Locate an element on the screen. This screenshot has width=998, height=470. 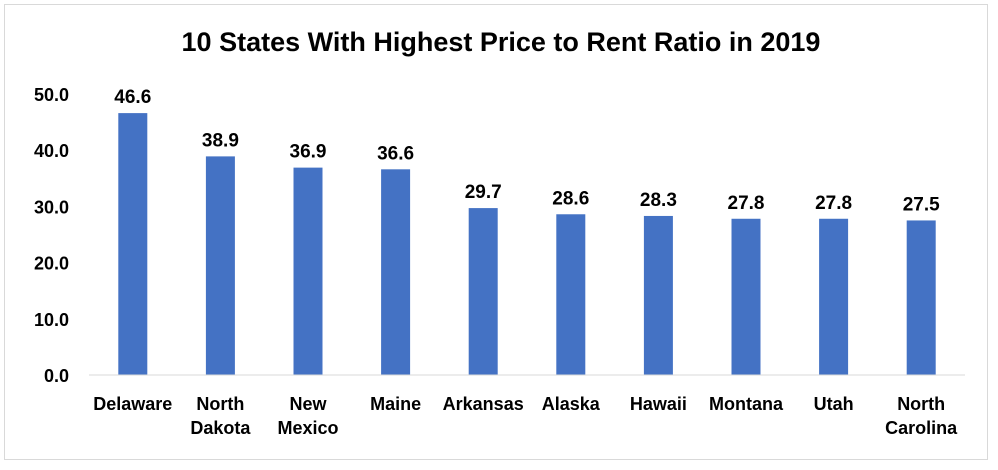
x-tick-label: Utah is located at coordinates (834, 404).